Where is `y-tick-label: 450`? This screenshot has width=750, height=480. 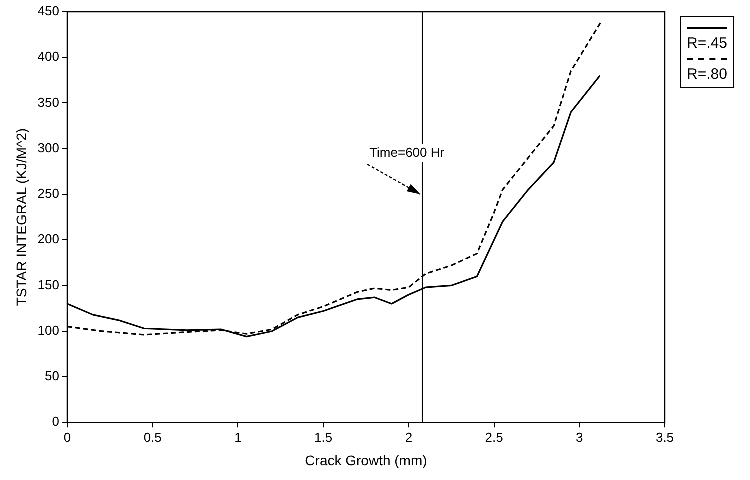
y-tick-label: 450 is located at coordinates (49, 11).